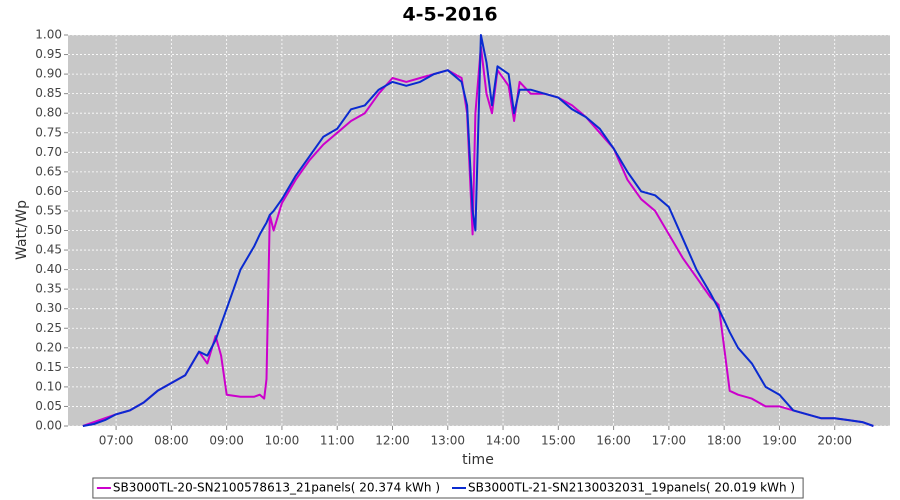 This screenshot has width=900, height=500. What do you see at coordinates (392, 441) in the screenshot?
I see `x-tick-label: 12:00` at bounding box center [392, 441].